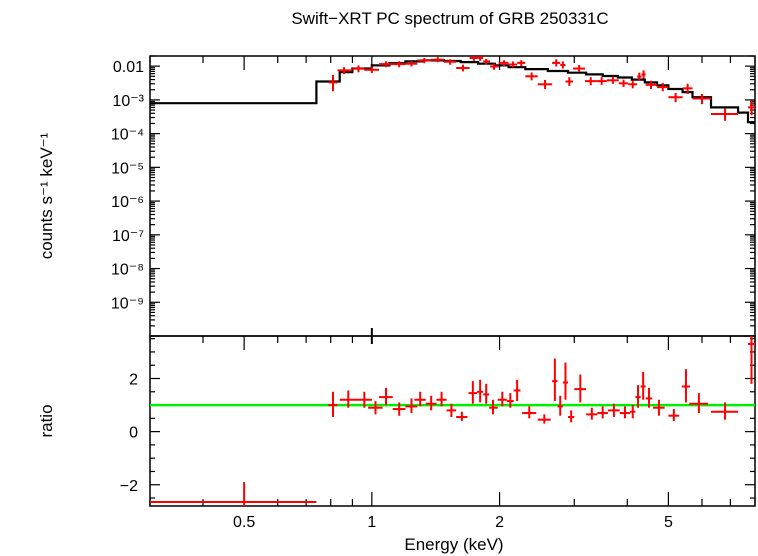  Describe the element at coordinates (371, 522) in the screenshot. I see `x-tick-label: 1` at that location.